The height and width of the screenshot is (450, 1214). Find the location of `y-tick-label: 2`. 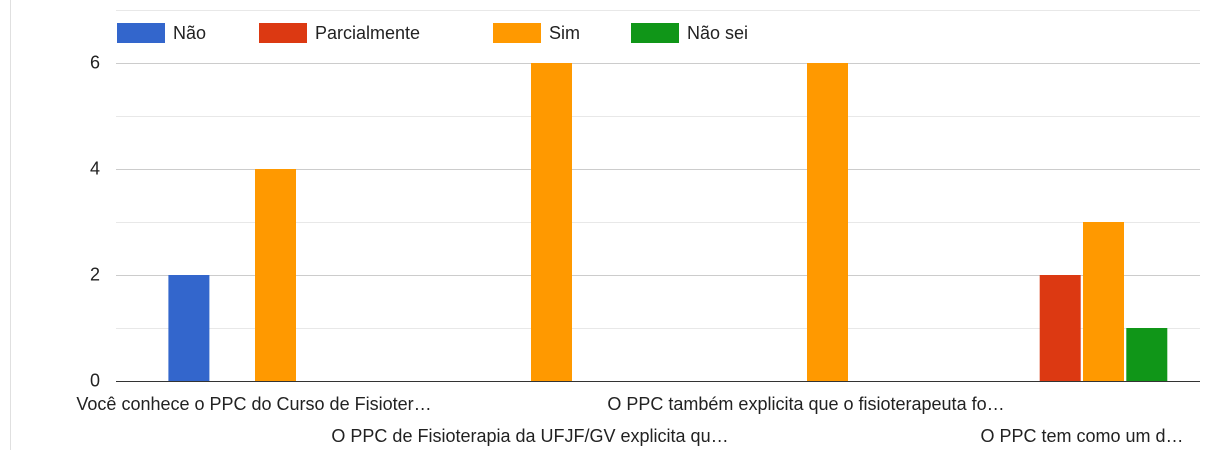

y-tick-label: 2 is located at coordinates (95, 274).